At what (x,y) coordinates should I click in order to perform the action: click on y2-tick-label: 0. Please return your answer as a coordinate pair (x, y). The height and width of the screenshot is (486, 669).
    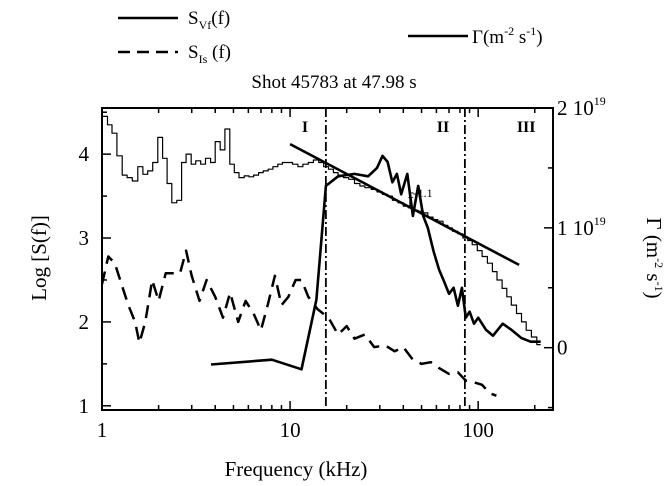
    Looking at the image, I should click on (562, 348).